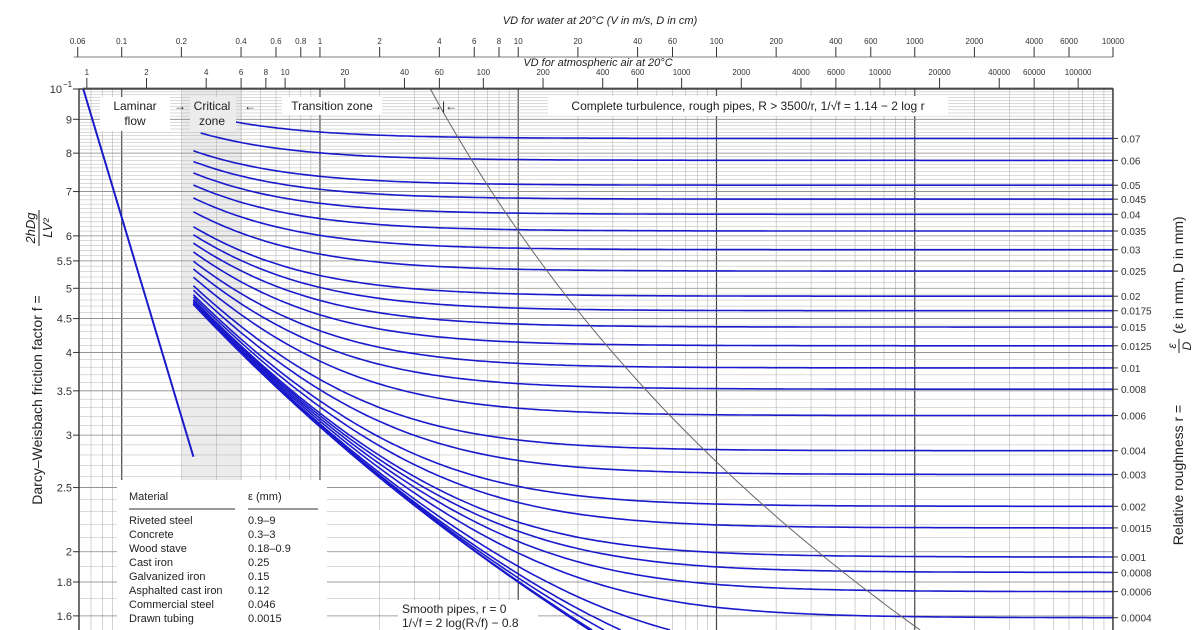 Image resolution: width=1200 pixels, height=630 pixels. What do you see at coordinates (871, 41) in the screenshot?
I see `water-axis-tick-label: 600` at bounding box center [871, 41].